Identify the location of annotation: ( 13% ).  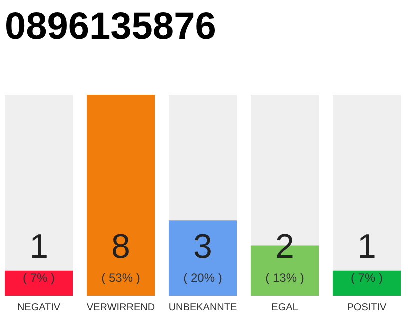
(285, 278).